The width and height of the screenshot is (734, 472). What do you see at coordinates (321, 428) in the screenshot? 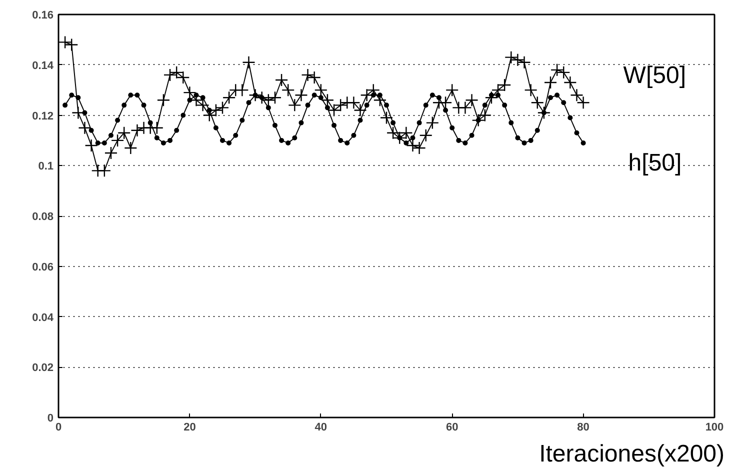
I see `x-tick-label: 40` at bounding box center [321, 428].